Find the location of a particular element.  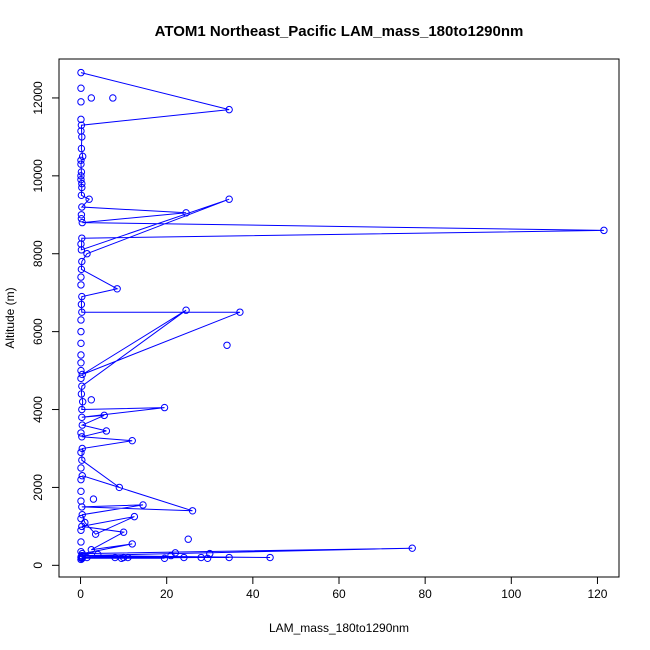

x-tick-label: 40 is located at coordinates (253, 594).